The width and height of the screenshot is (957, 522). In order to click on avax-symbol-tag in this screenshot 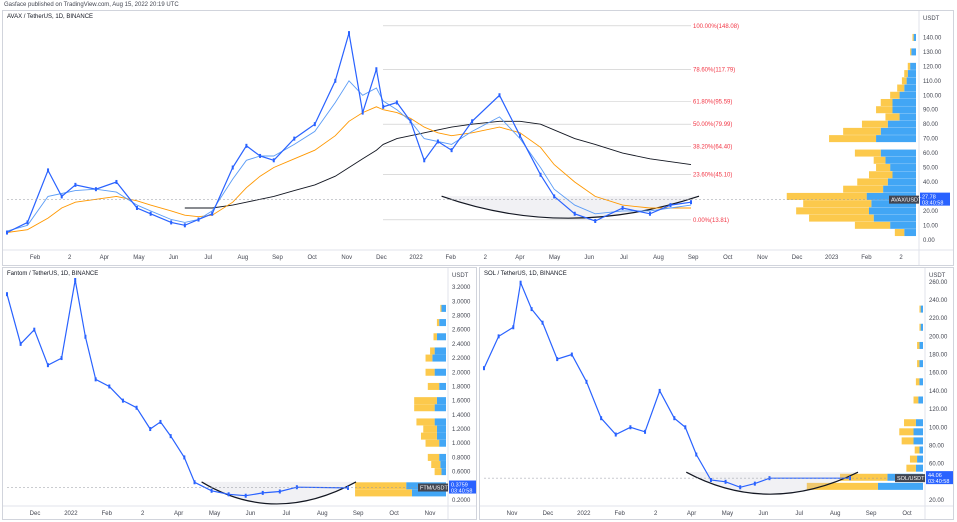, I will do `click(904, 199)`.